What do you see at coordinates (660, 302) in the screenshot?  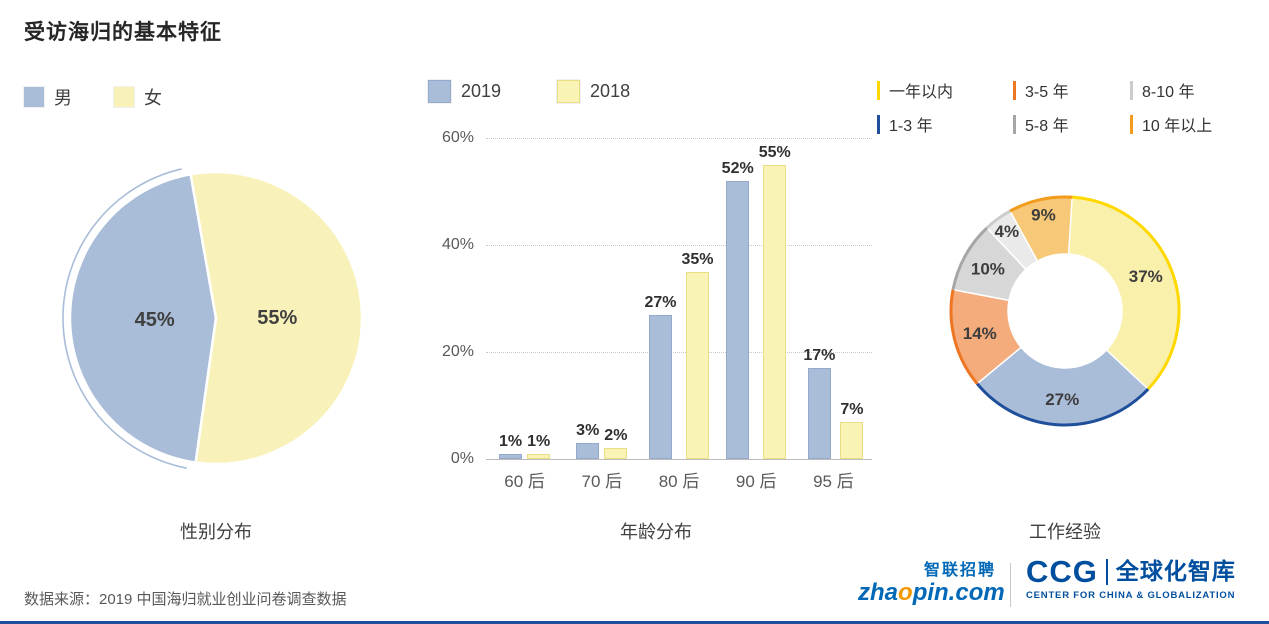 I see `bar-value-label: 27%` at bounding box center [660, 302].